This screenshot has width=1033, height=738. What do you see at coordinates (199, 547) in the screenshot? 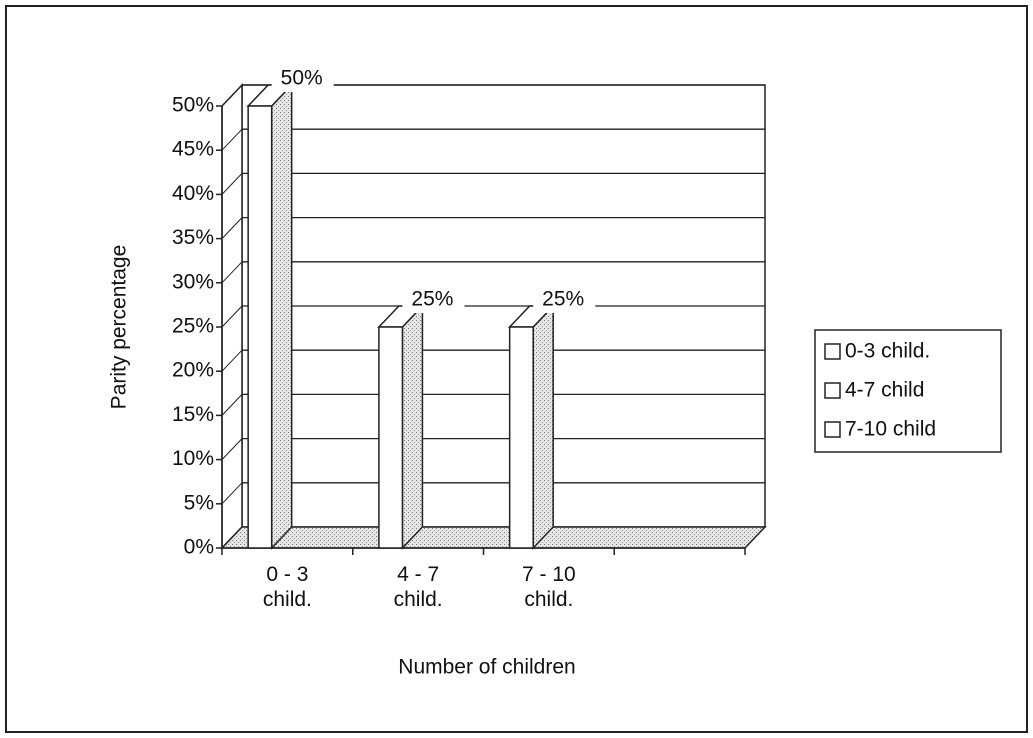
I see `y-tick-label: 0%` at bounding box center [199, 547].